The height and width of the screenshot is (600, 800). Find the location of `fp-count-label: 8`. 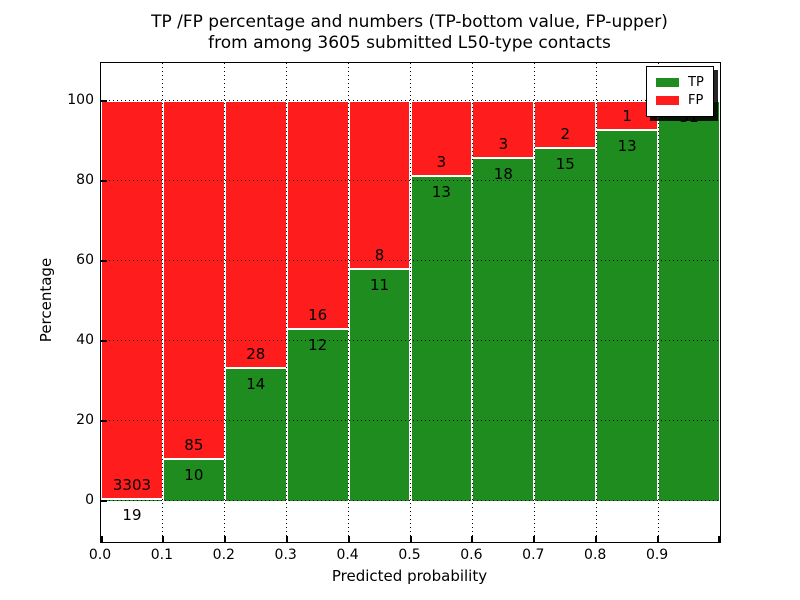

fp-count-label: 8 is located at coordinates (379, 255).